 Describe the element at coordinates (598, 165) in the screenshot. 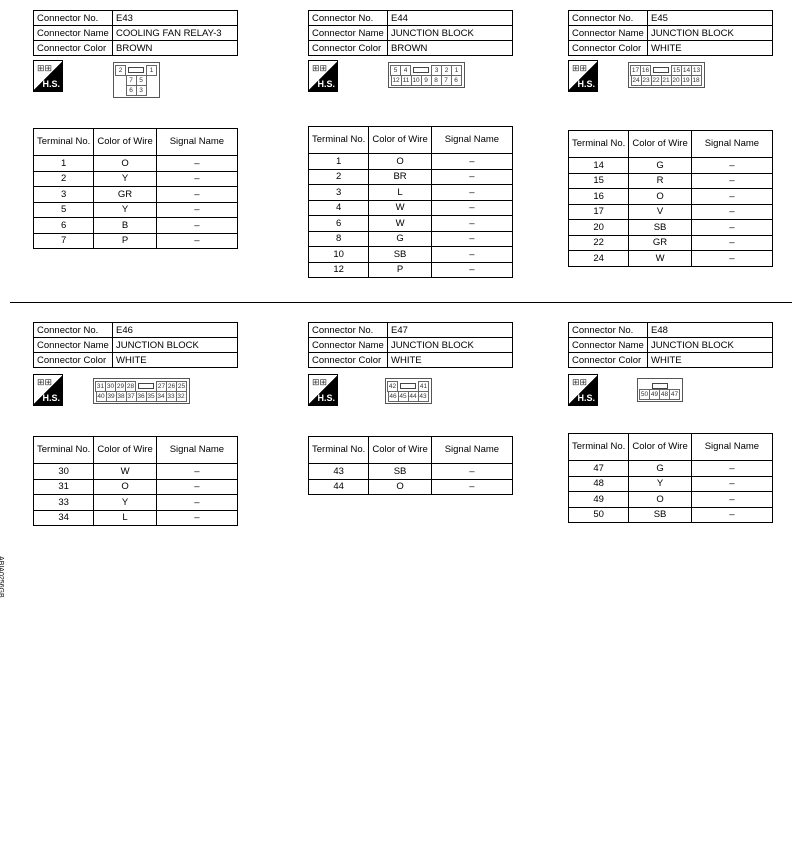

I see `terminal-no: 14` at that location.